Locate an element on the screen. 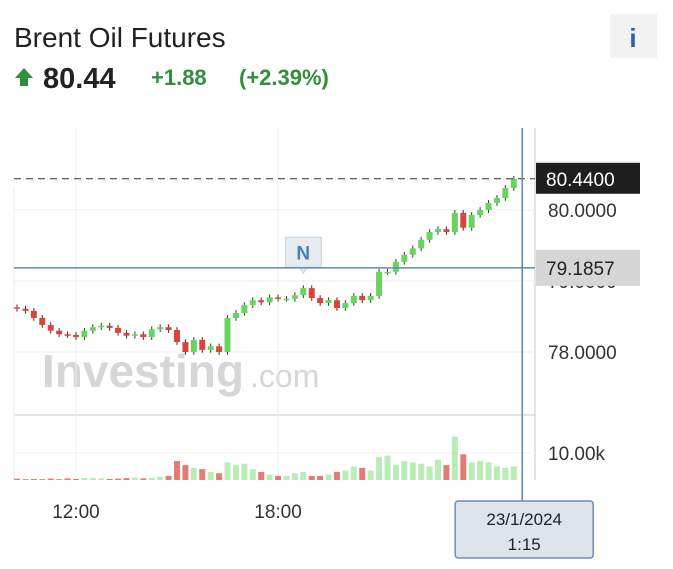 This screenshot has height=569, width=673. annotation-label: N is located at coordinates (303, 253).